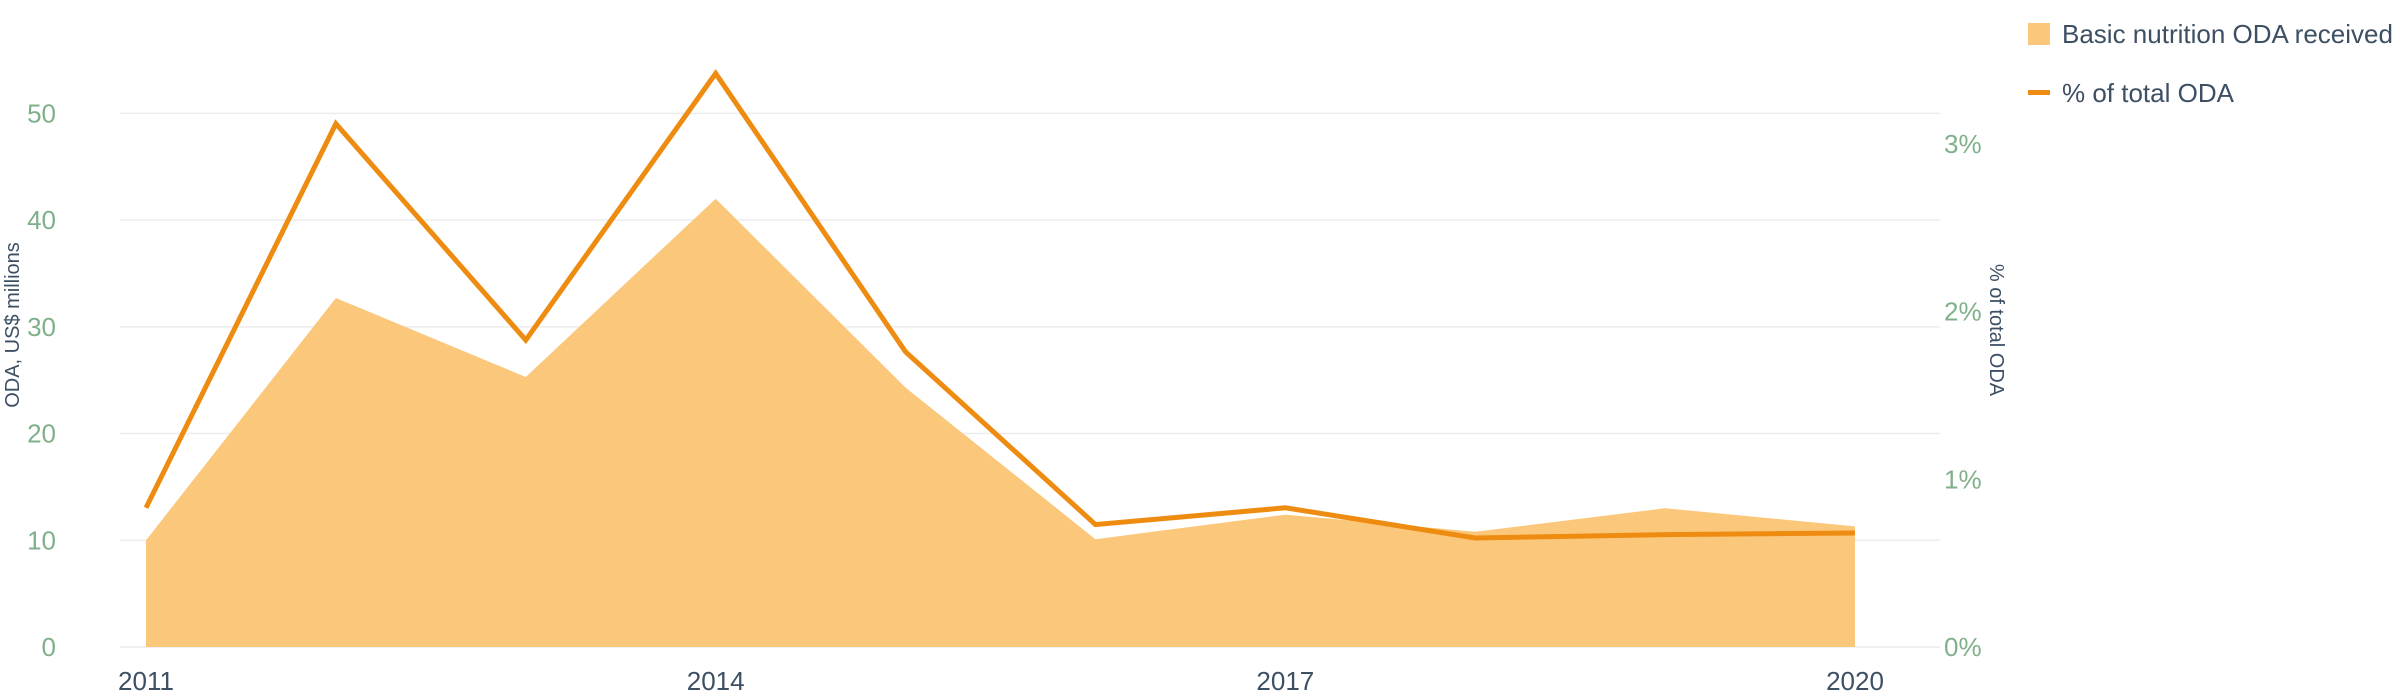 This screenshot has width=2400, height=700. Describe the element at coordinates (1963, 395) in the screenshot. I see `right-axis-ticks: 0% 1% 2% 3%` at that location.